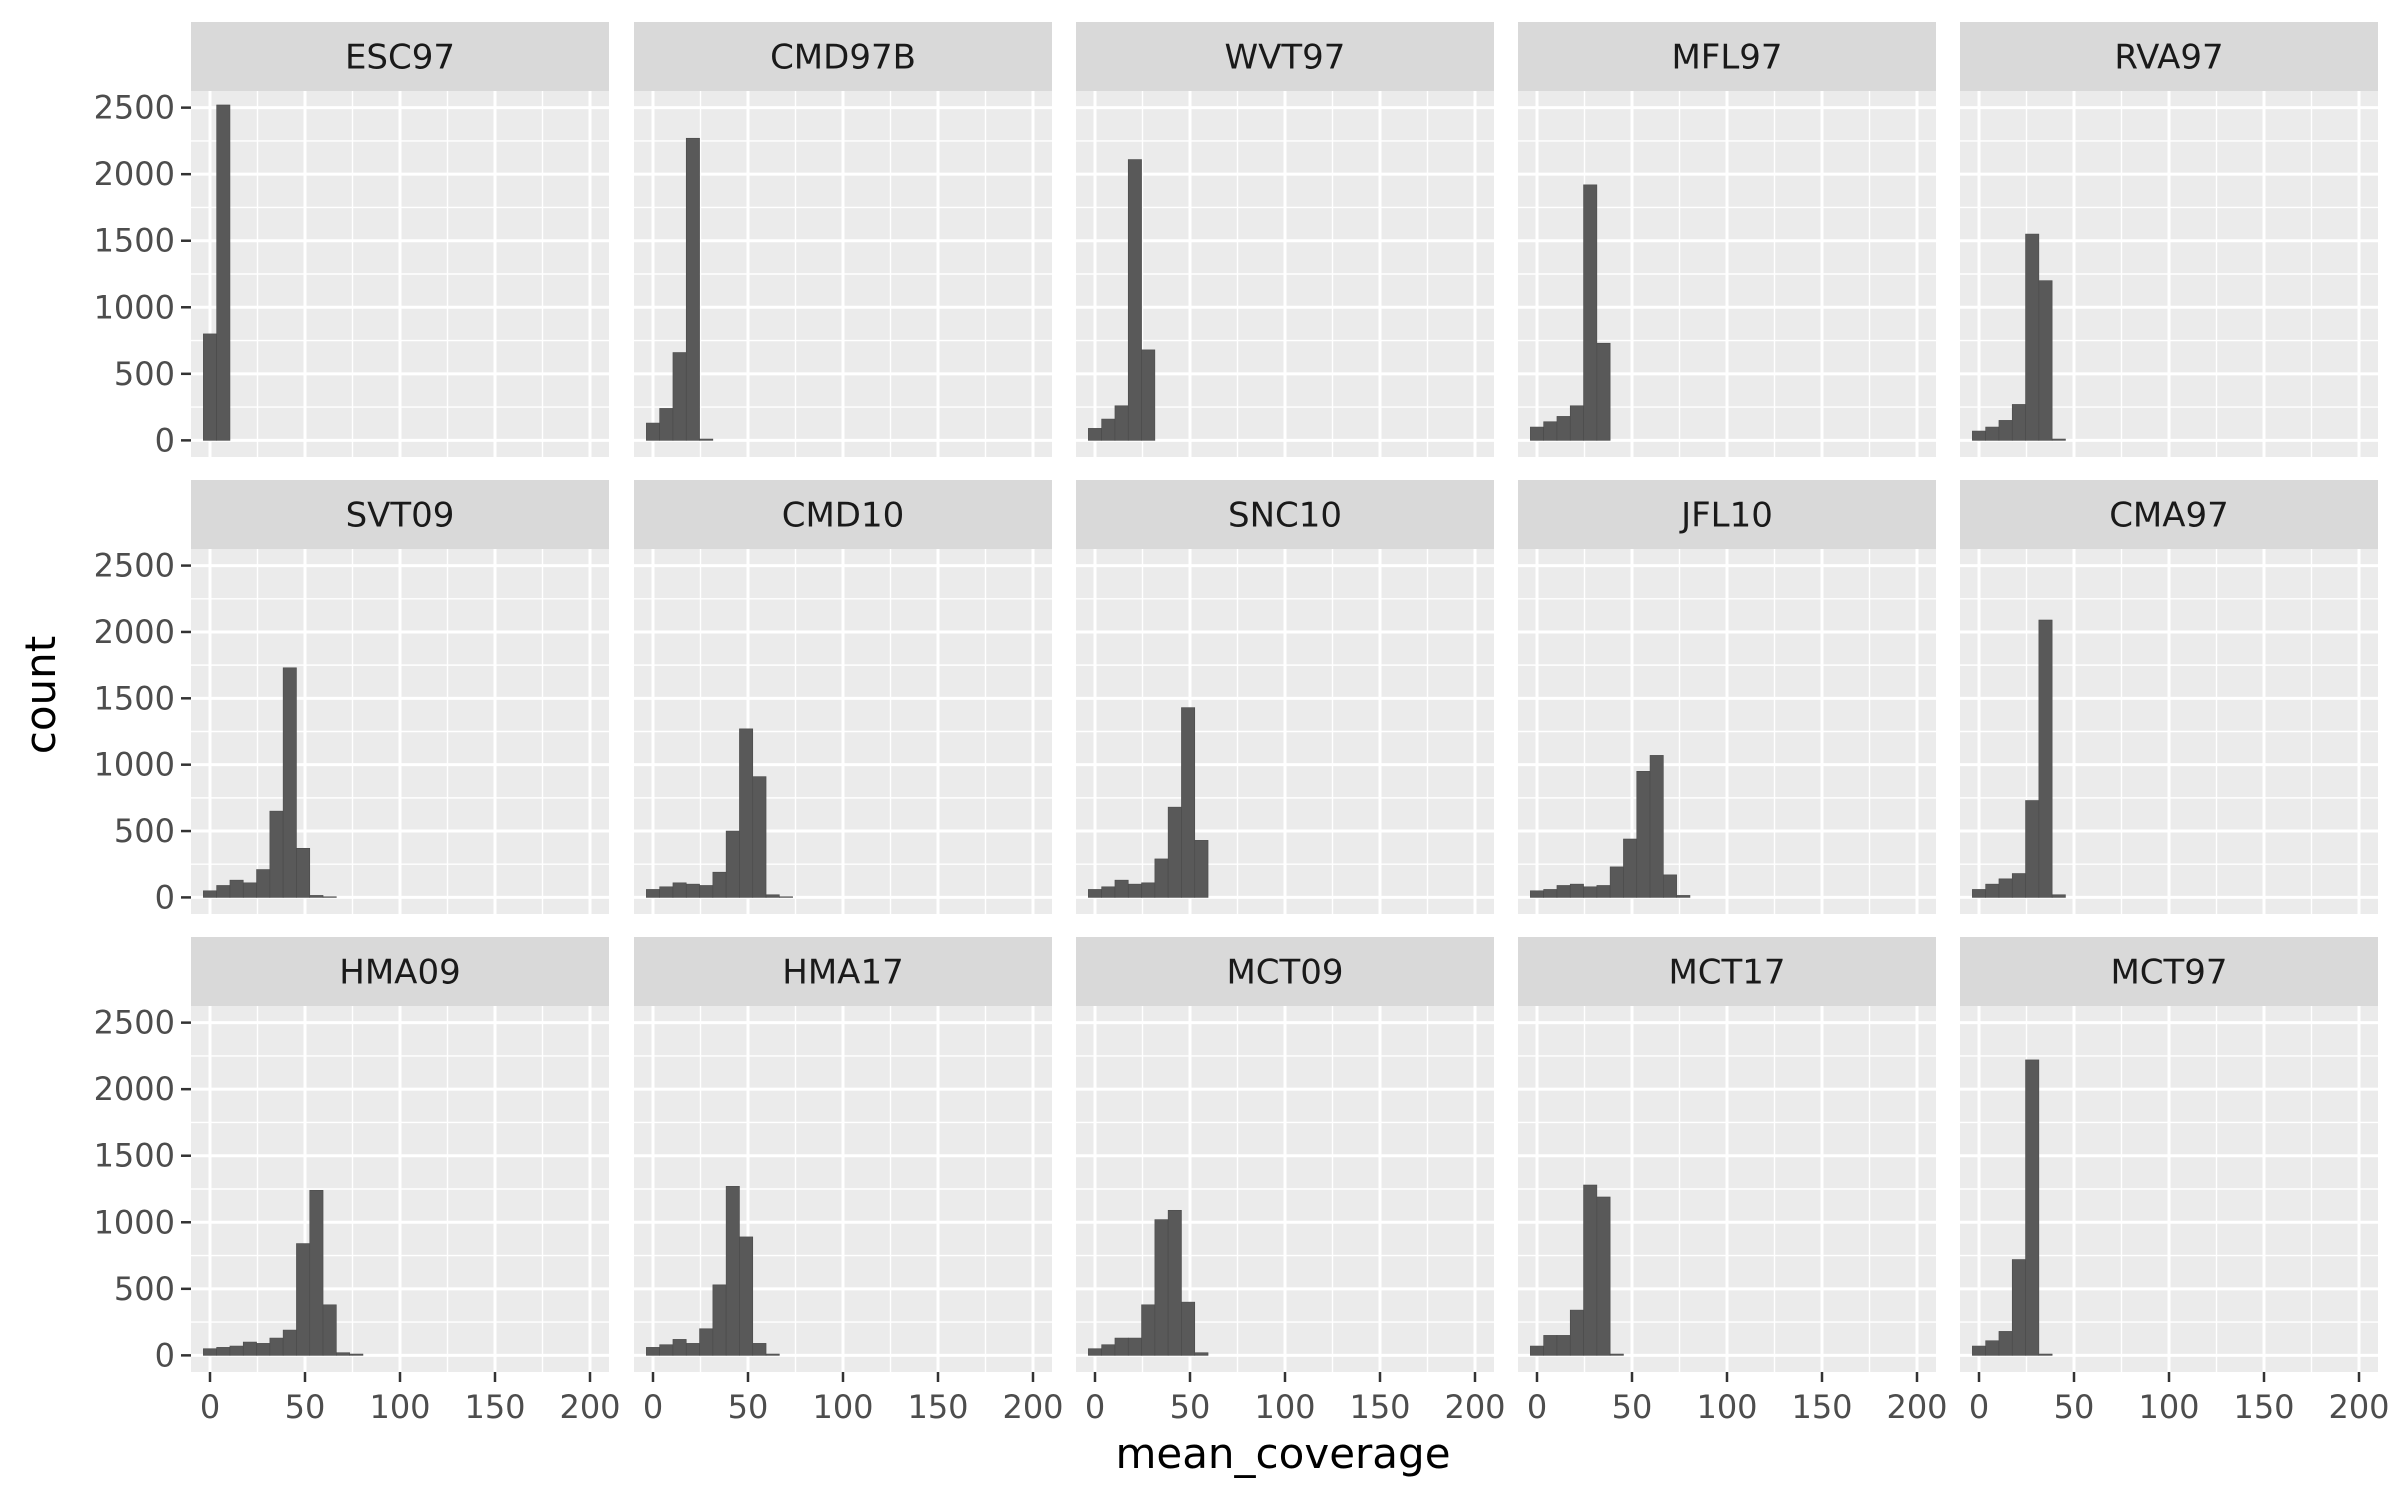 Image resolution: width=2400 pixels, height=1500 pixels. What do you see at coordinates (843, 239) in the screenshot?
I see `facet-panel-cmd97b: CMD97B` at bounding box center [843, 239].